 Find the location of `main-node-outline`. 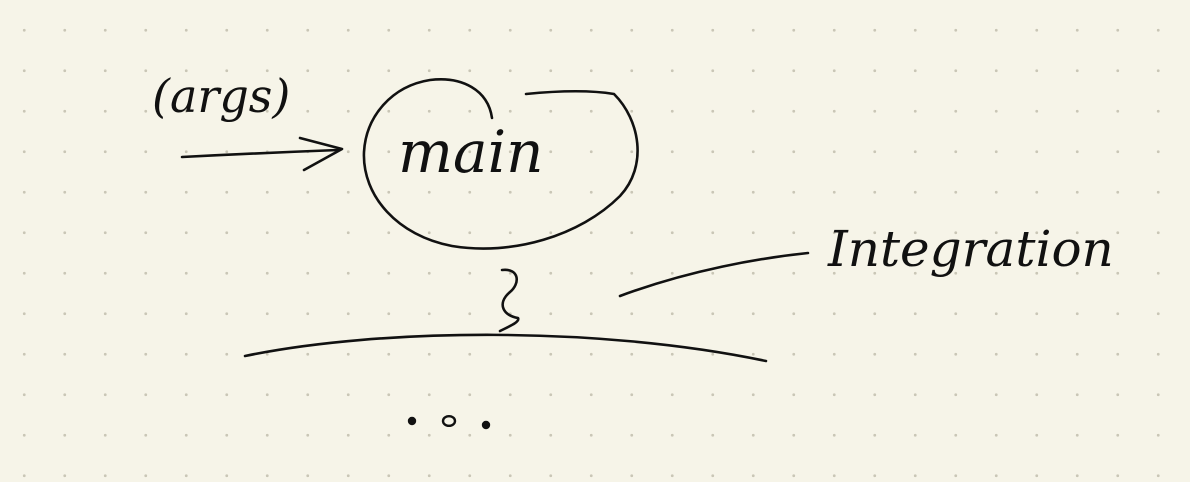

main-node-outline is located at coordinates (500, 164).